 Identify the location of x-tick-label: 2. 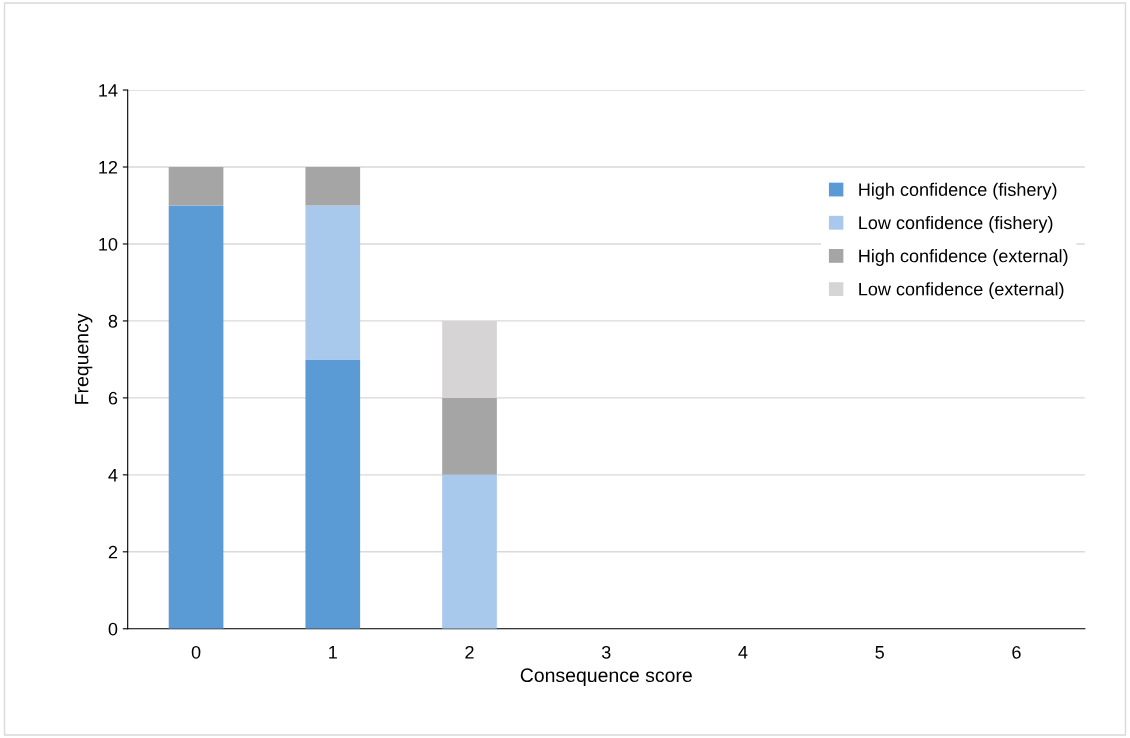
(469, 652).